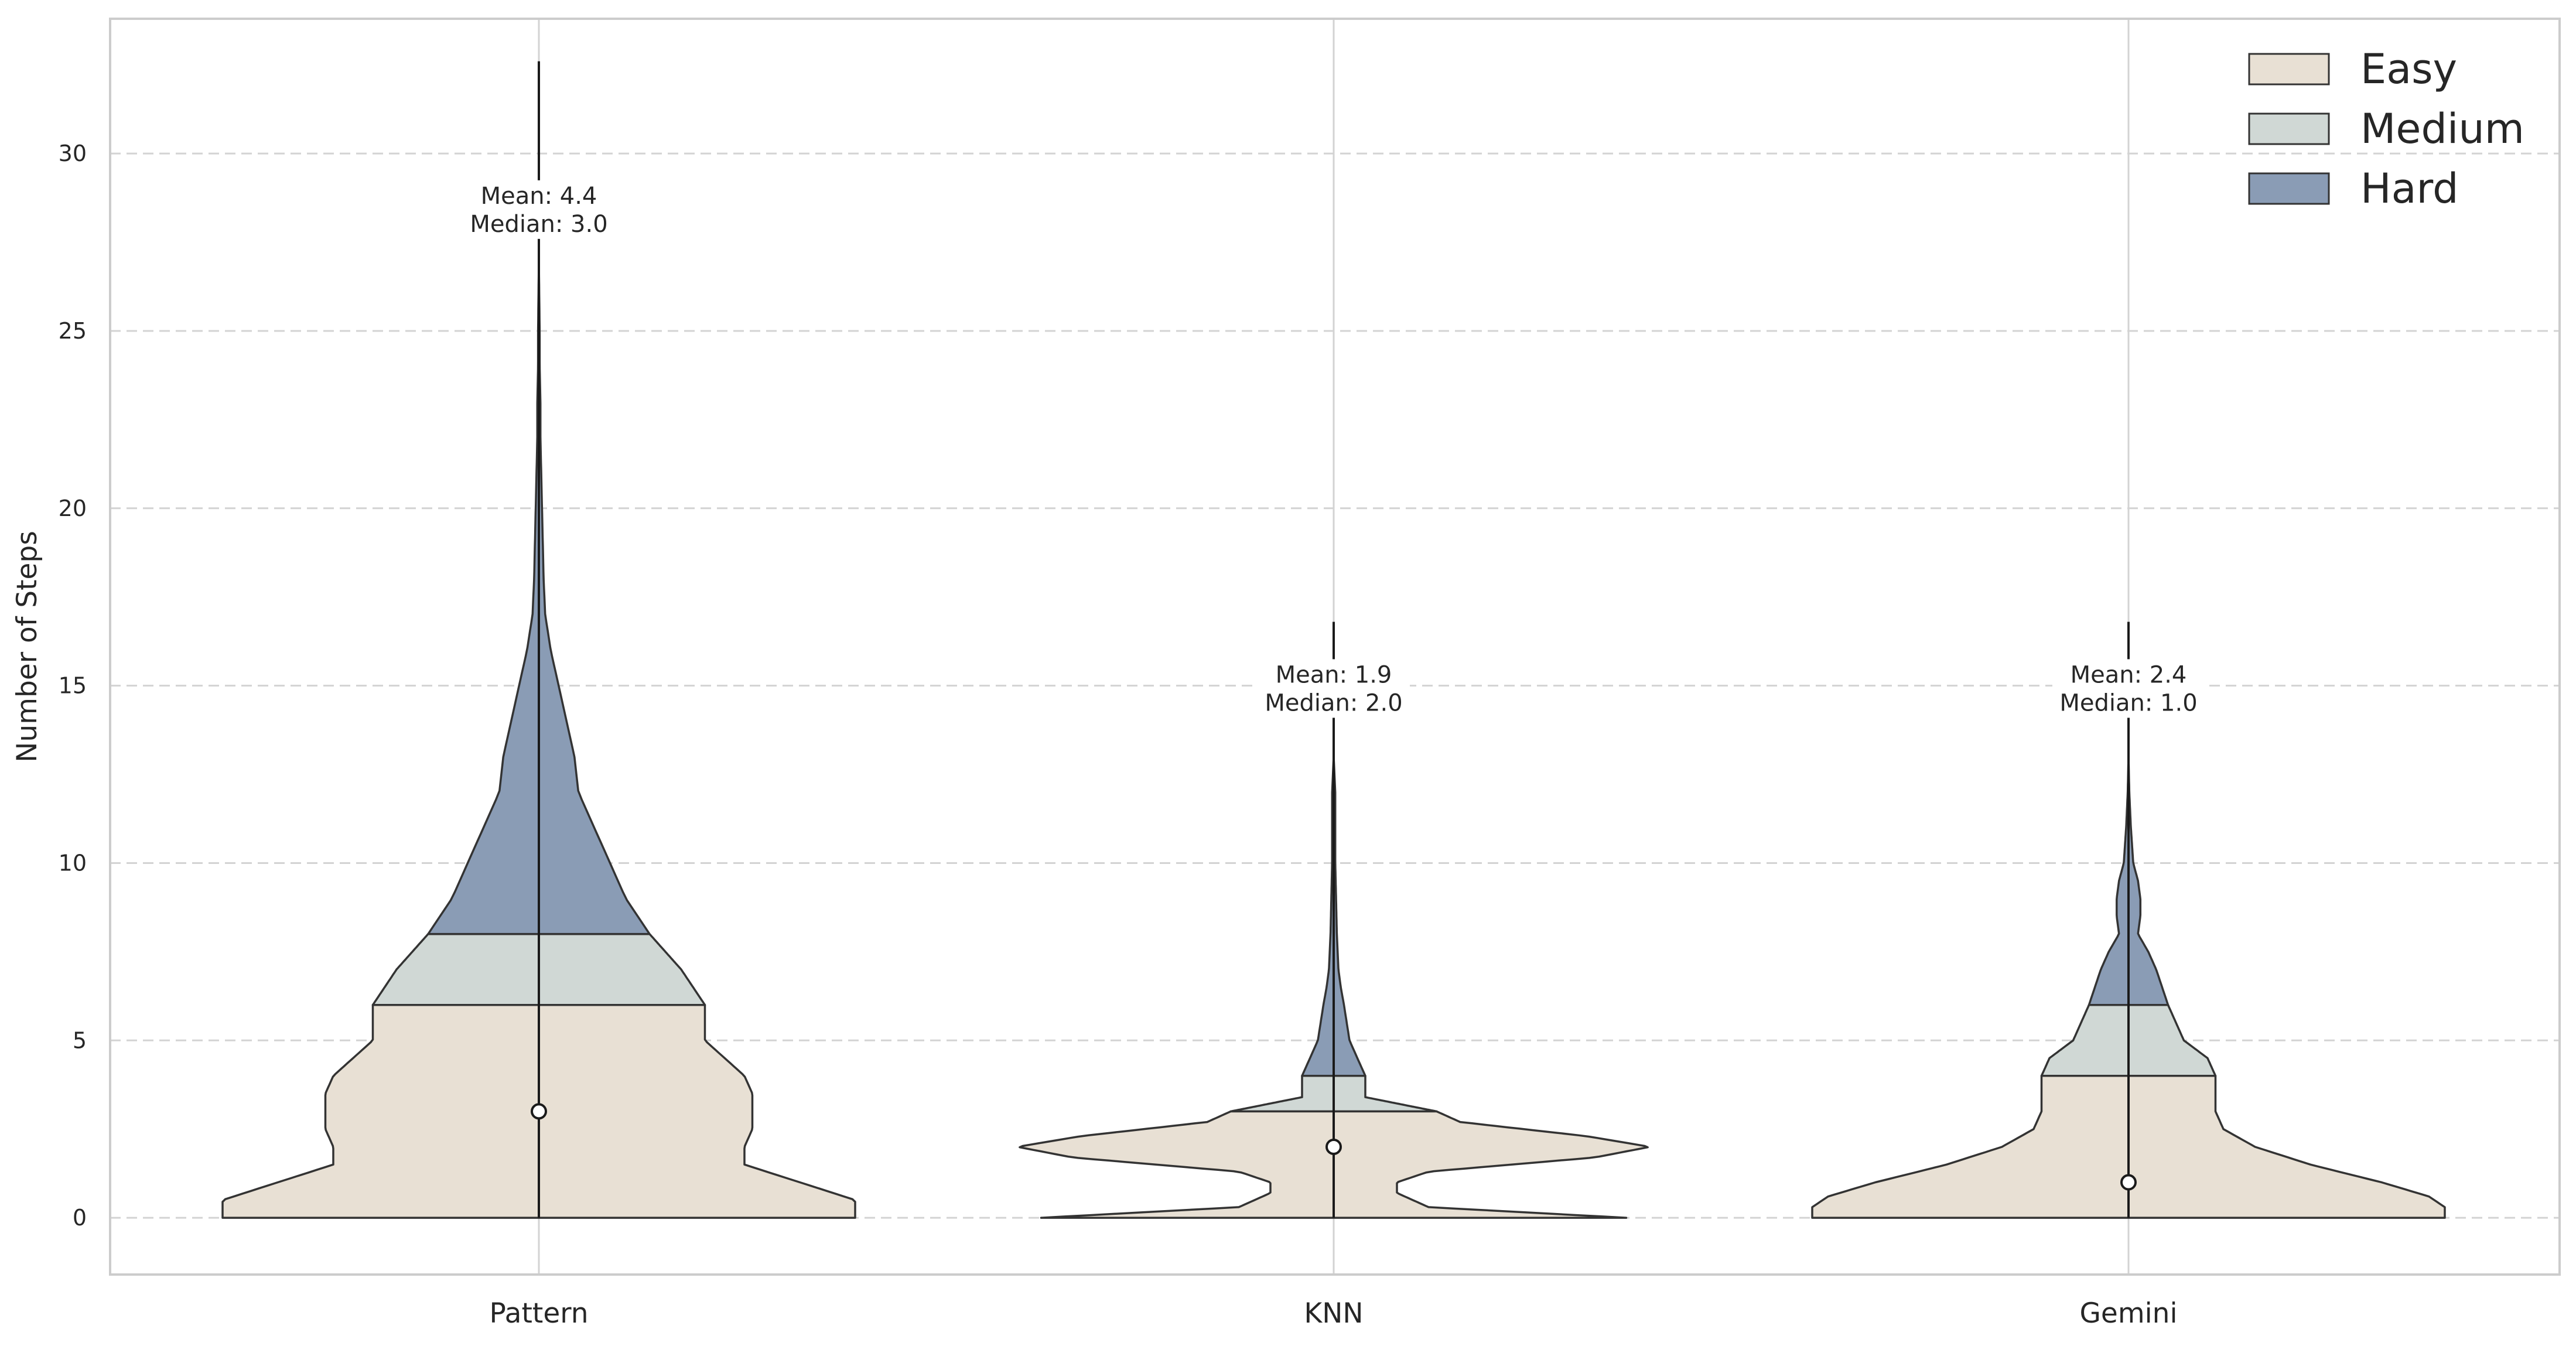 The height and width of the screenshot is (1346, 2576). I want to click on annotation-mean-pattern: Mean: 4.4, so click(539, 196).